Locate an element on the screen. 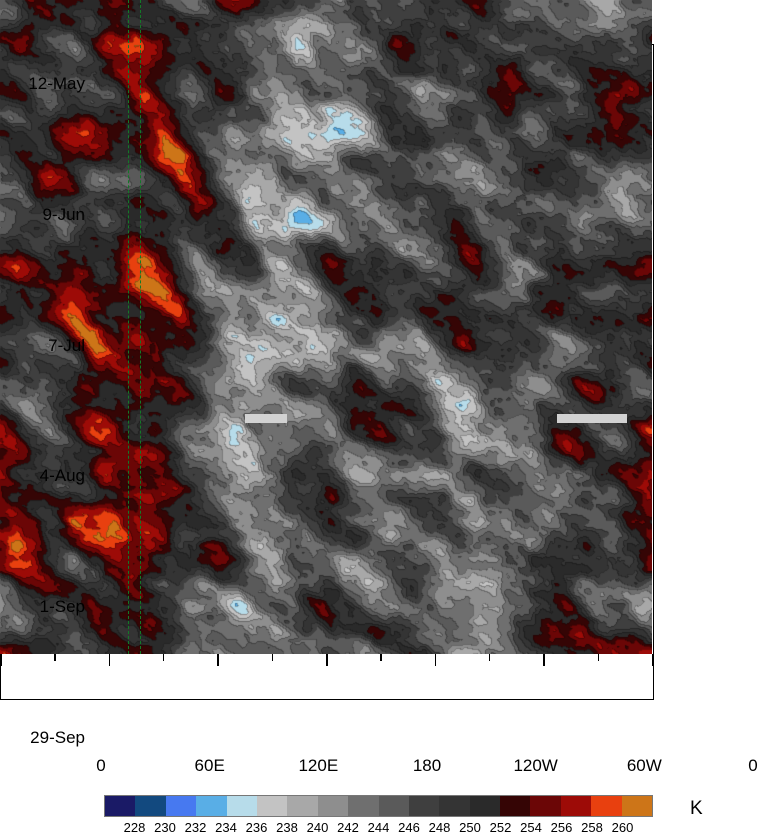  colorbar-tick-248: 248 is located at coordinates (439, 827).